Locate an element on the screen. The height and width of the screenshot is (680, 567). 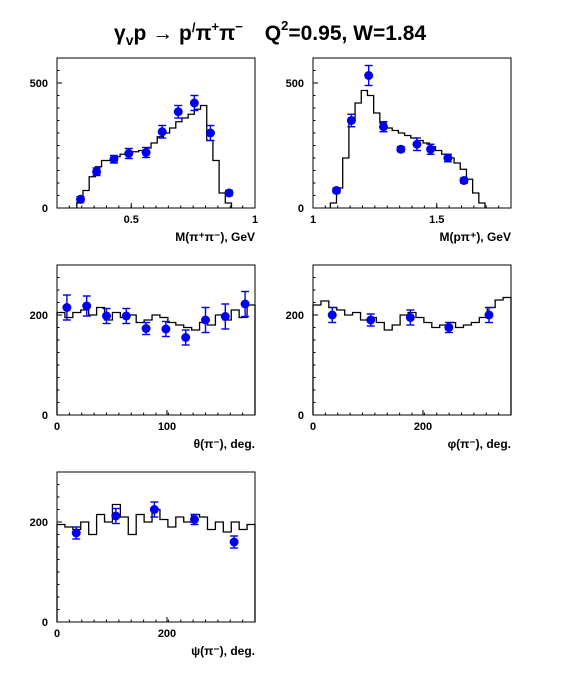
chart-panel-5: 0 200 0 200 ψ(π⁻), deg. is located at coordinates (143, 564).